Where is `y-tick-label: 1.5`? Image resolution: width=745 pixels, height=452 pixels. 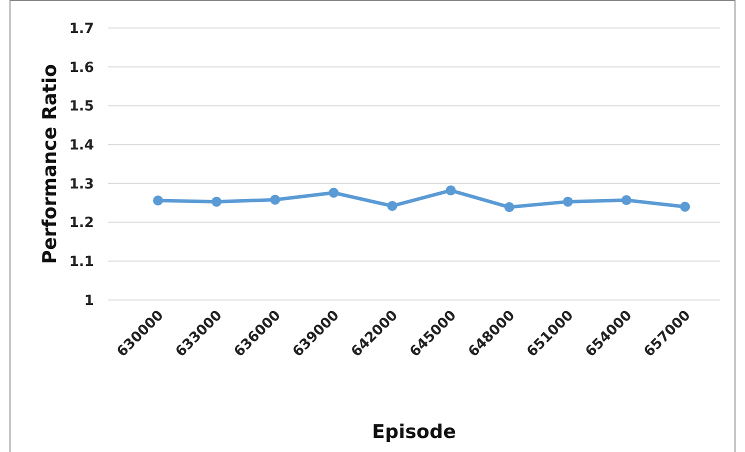 y-tick-label: 1.5 is located at coordinates (81, 106).